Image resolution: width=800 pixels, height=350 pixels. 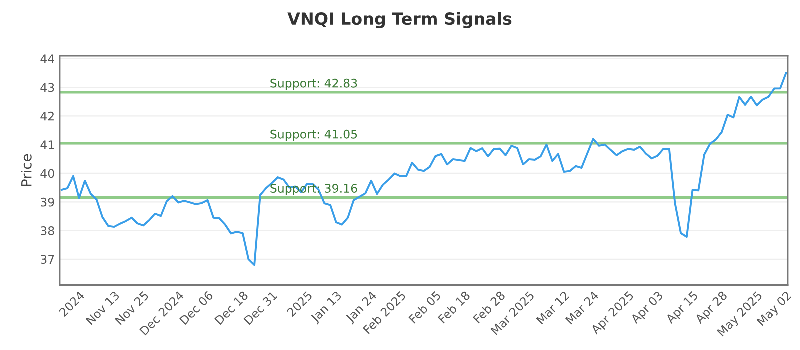 I want to click on y-tick-label: 44, so click(x=47, y=59).